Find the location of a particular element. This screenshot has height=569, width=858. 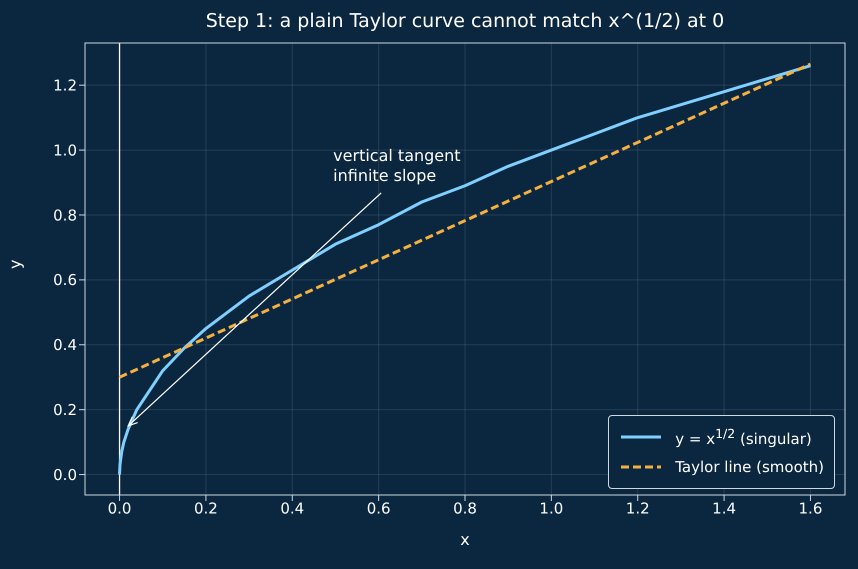

x-tick-label: 0.0 is located at coordinates (120, 509).